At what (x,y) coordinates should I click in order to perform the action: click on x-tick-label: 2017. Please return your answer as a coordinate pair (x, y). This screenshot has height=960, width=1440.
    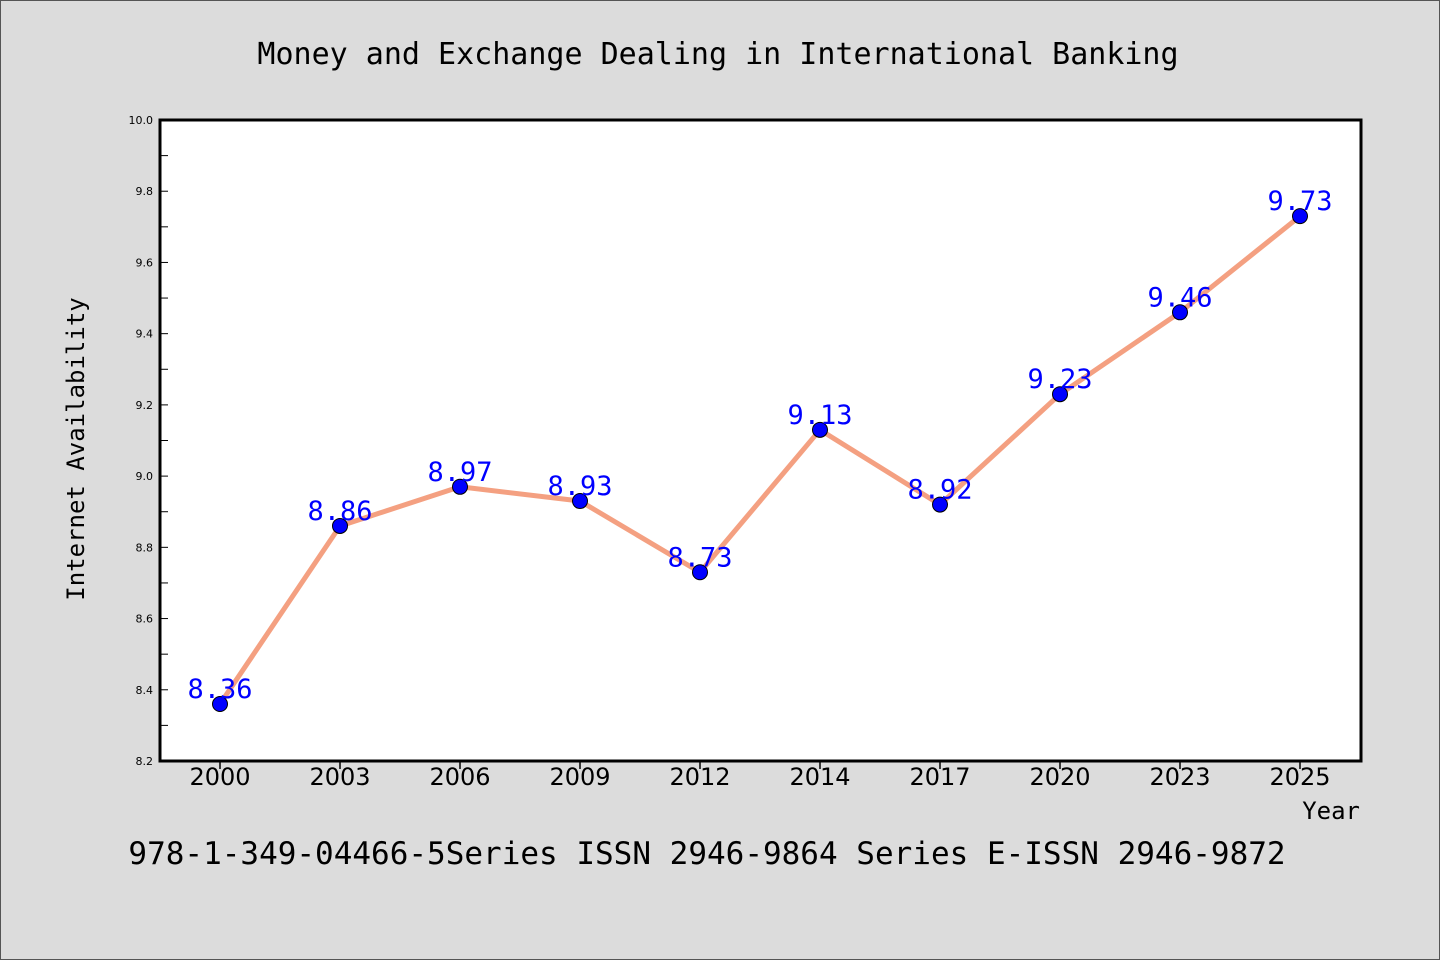
    Looking at the image, I should click on (939, 777).